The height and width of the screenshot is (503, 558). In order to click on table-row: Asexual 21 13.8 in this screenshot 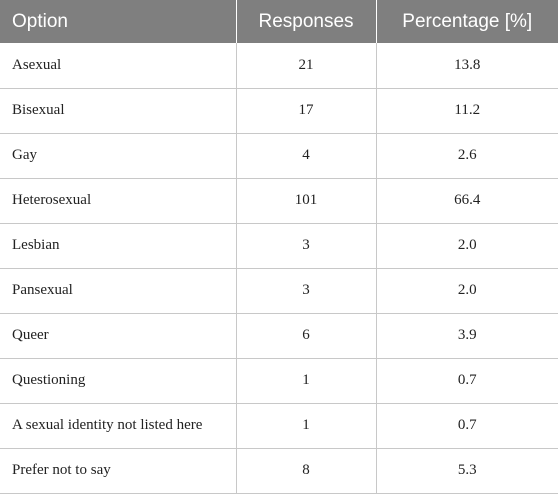, I will do `click(279, 66)`.